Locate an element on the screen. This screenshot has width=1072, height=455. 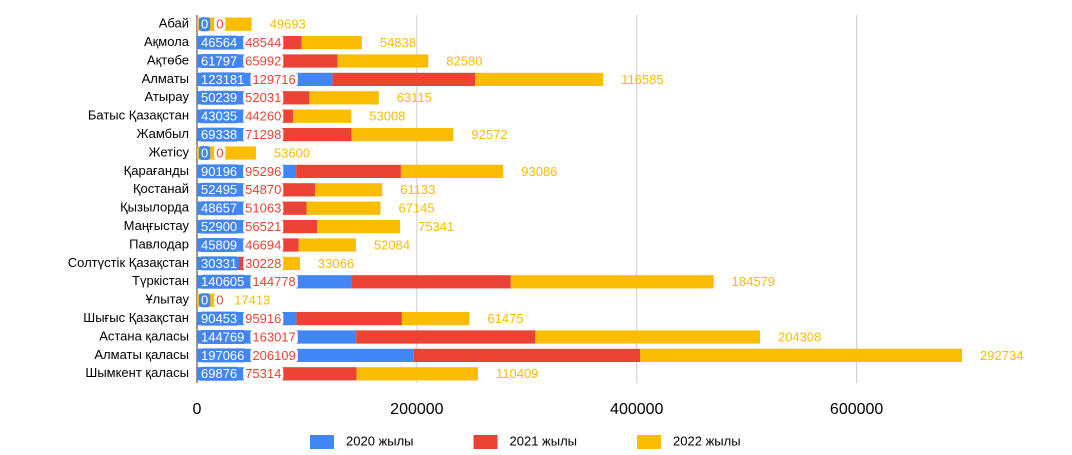
value-label: 92572 is located at coordinates (489, 134).